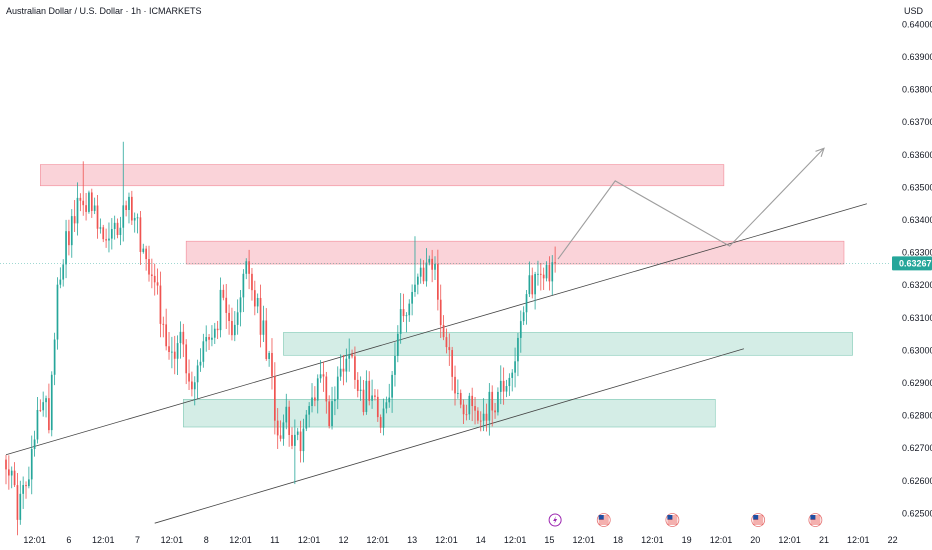 The height and width of the screenshot is (550, 932). Describe the element at coordinates (274, 540) in the screenshot. I see `x-tick-label: 11` at that location.